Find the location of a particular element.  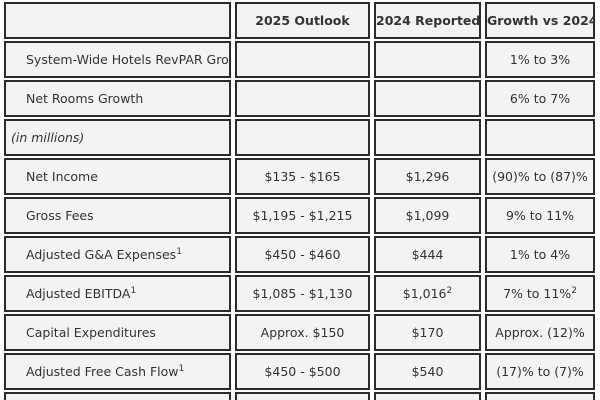

growth-value: 7% to 11%2 is located at coordinates (540, 293).